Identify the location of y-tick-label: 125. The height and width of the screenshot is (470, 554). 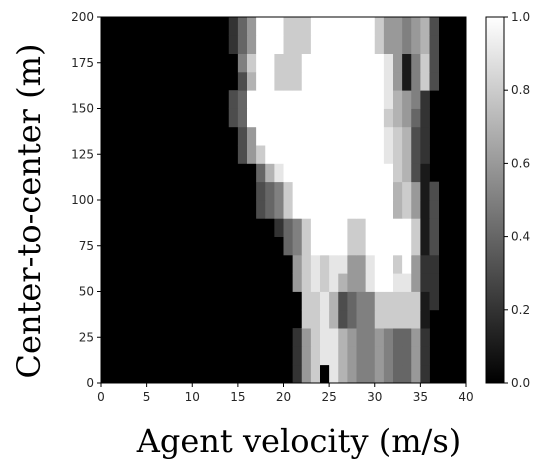
(82, 154).